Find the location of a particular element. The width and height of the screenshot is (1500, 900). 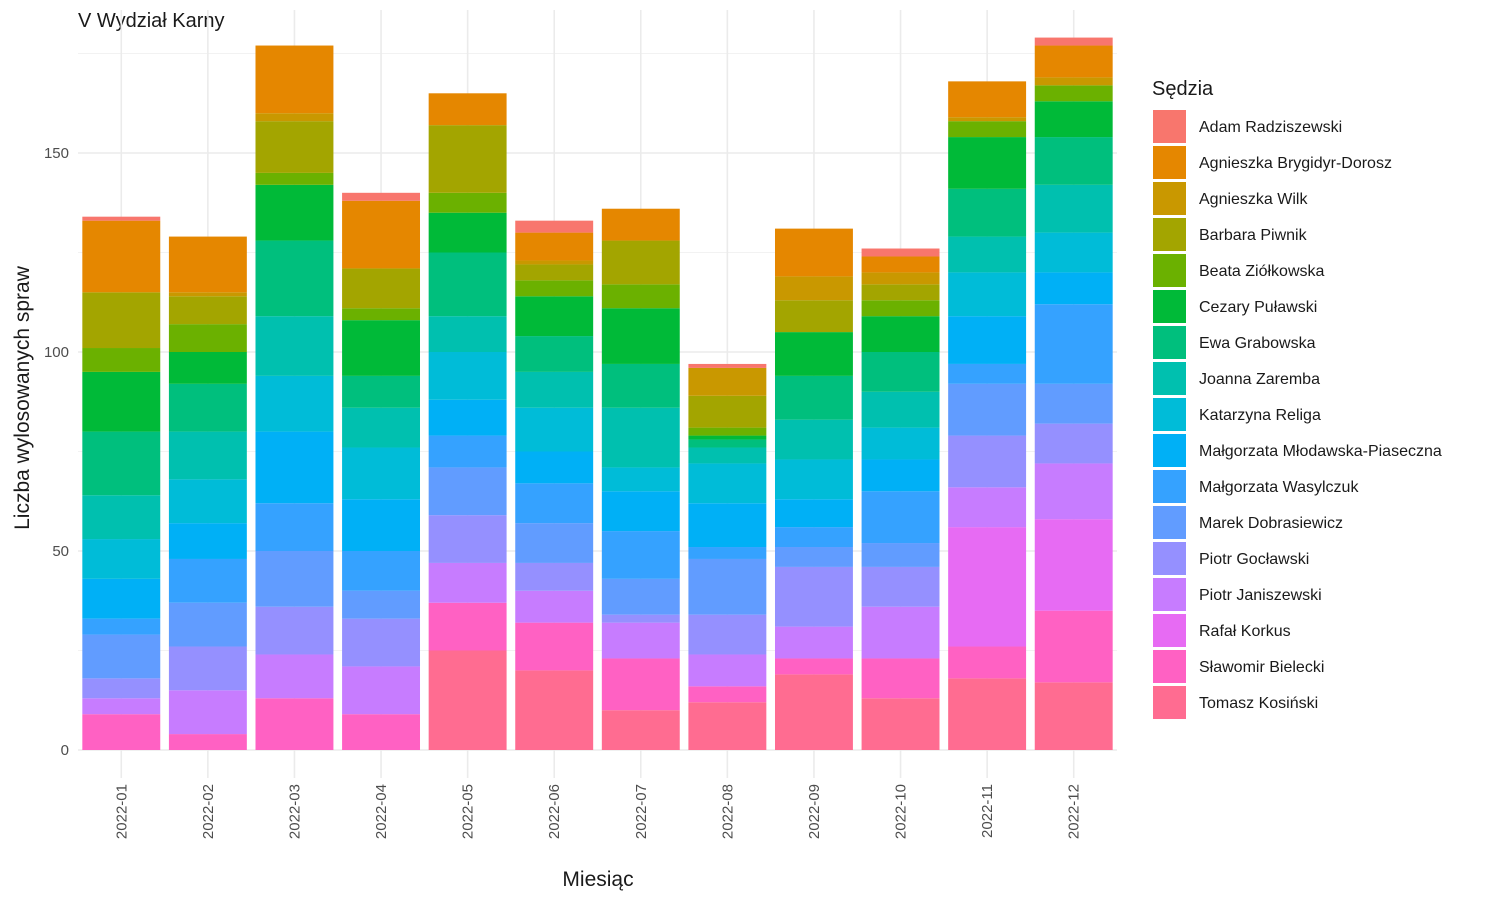

y-tick-label: 0 is located at coordinates (65, 750).